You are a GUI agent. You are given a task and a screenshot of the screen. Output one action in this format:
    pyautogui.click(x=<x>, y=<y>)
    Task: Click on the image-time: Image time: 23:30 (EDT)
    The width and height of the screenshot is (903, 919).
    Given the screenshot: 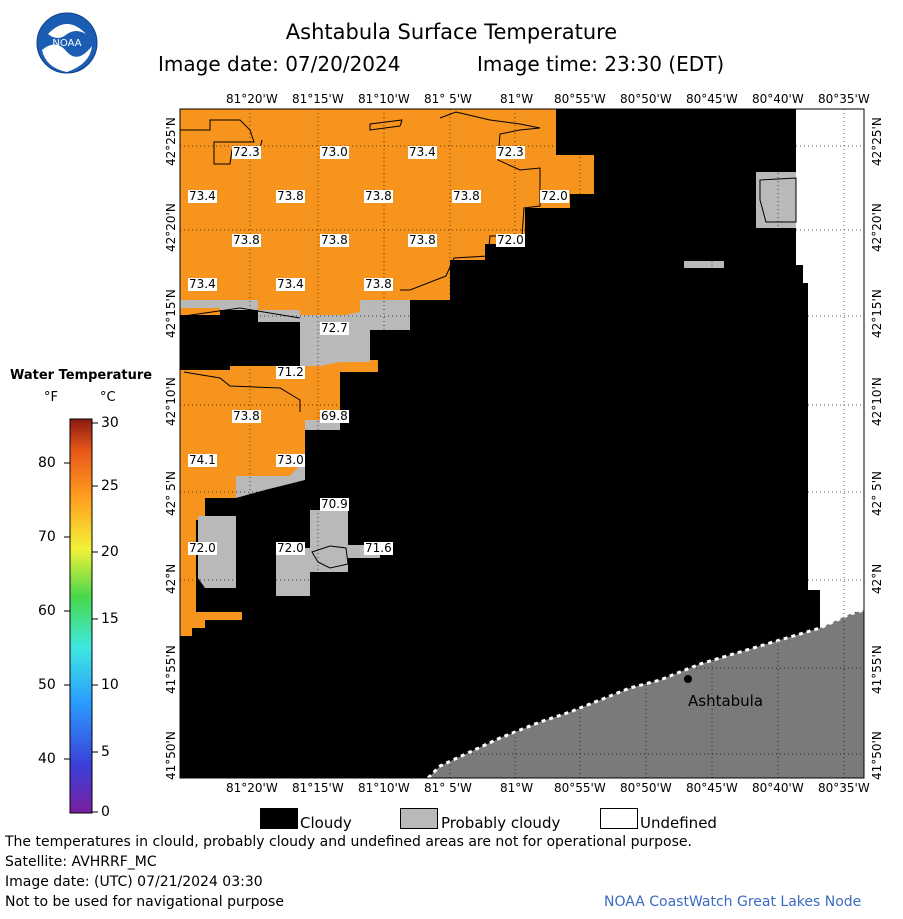 What is the action you would take?
    pyautogui.click(x=601, y=64)
    